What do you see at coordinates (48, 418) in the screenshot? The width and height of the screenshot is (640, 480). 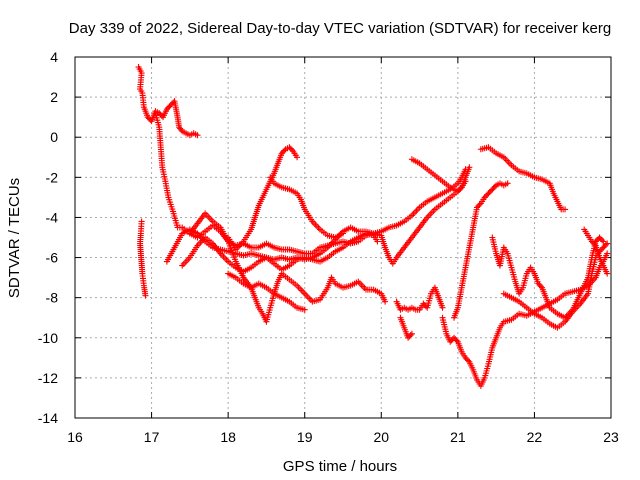 I see `y-tick-label: -14` at bounding box center [48, 418].